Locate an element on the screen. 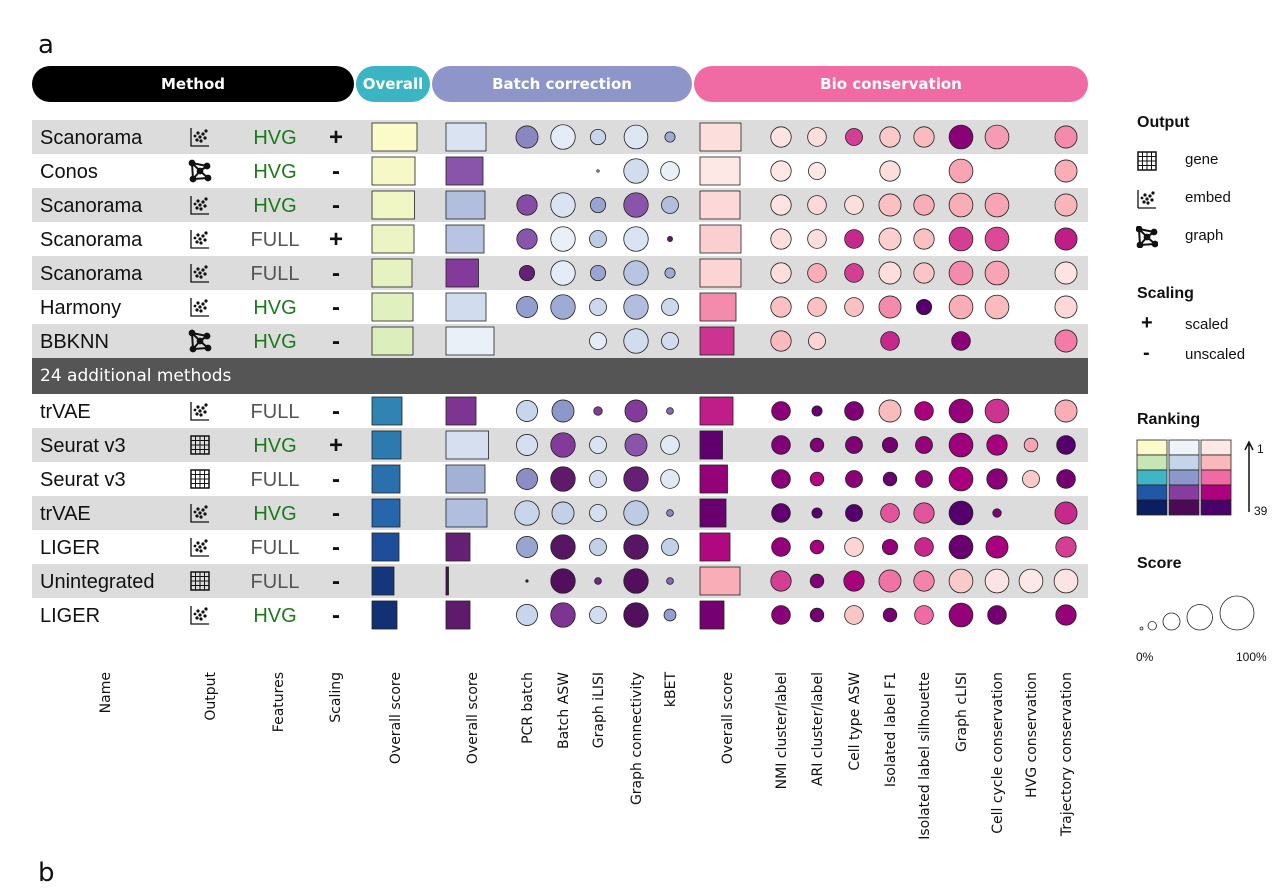  row-name: Seurat v3 is located at coordinates (83, 480).